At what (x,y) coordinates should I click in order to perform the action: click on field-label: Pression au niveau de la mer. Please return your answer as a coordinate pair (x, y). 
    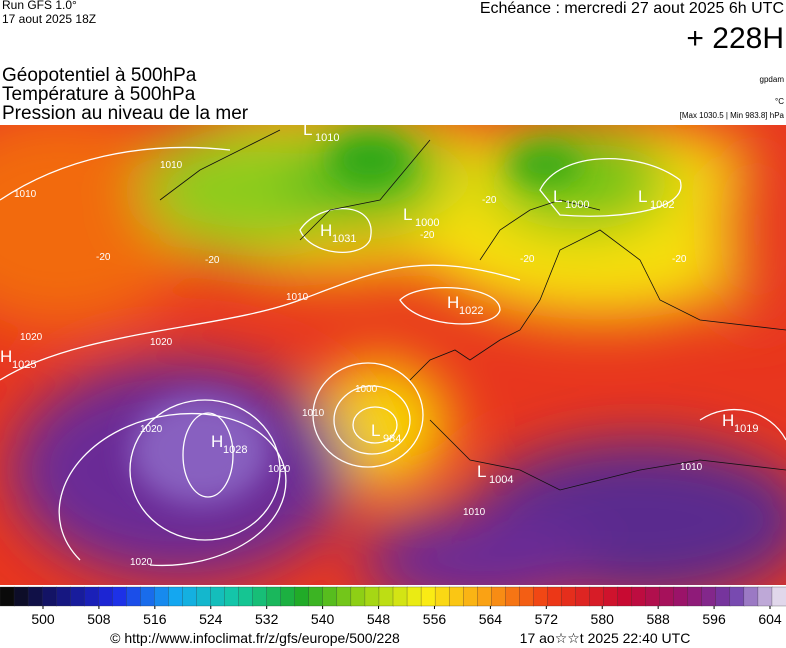
    Looking at the image, I should click on (125, 113).